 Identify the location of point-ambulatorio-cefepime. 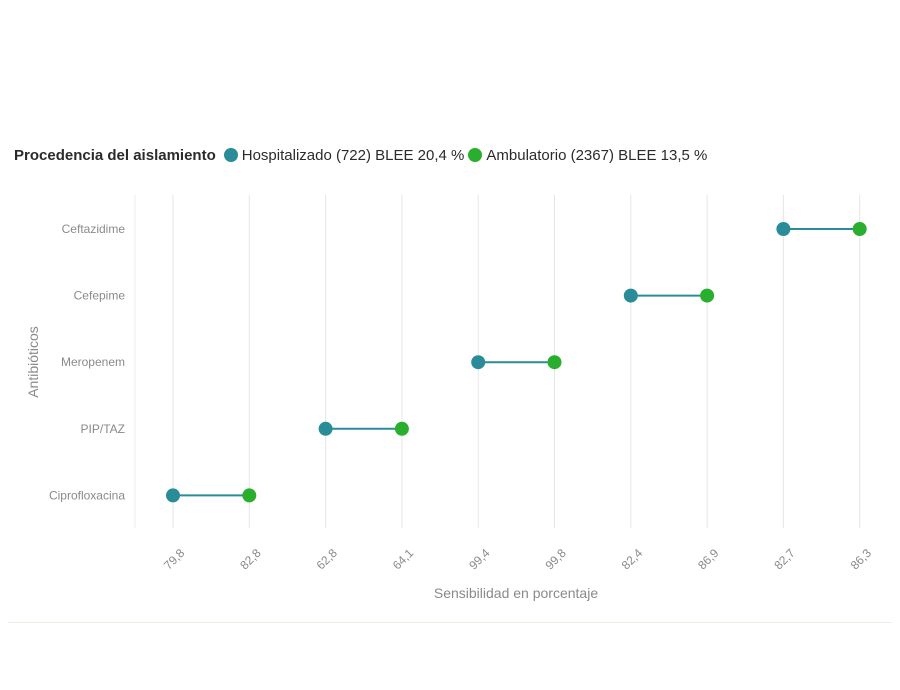
(707, 295).